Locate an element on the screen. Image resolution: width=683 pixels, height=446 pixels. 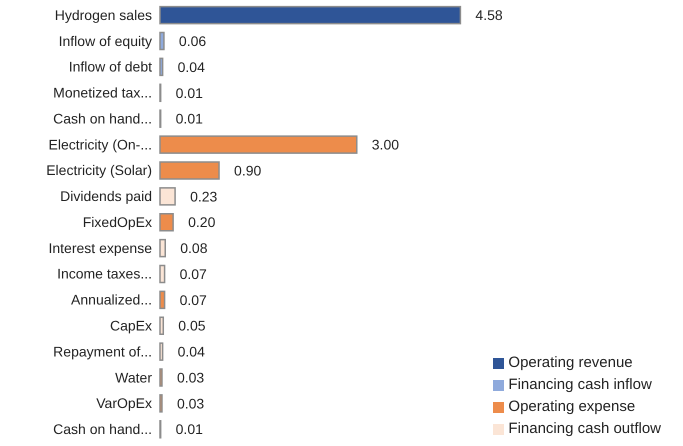
data-label: 0.23 is located at coordinates (204, 196).